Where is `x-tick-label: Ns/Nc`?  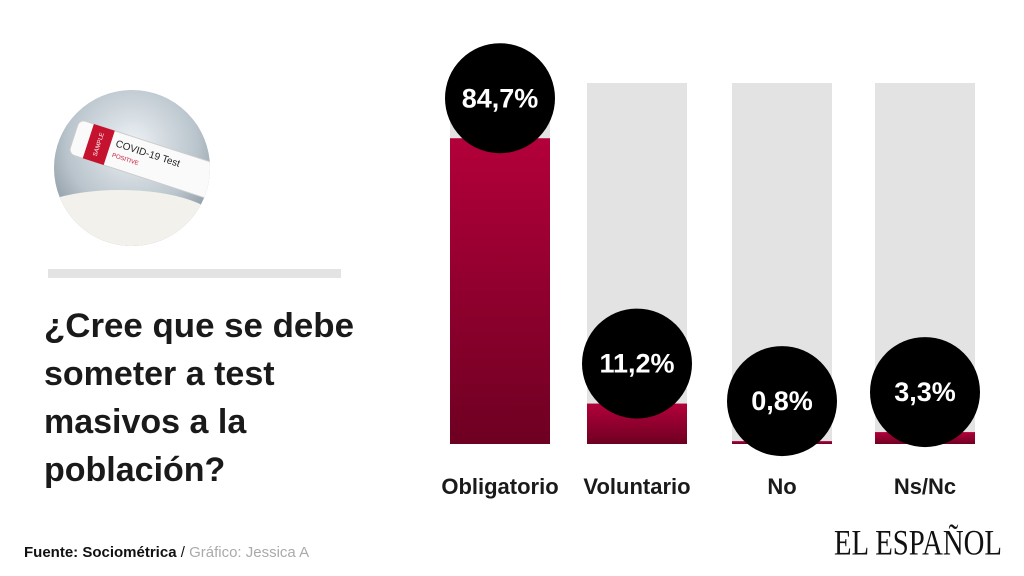 x-tick-label: Ns/Nc is located at coordinates (925, 486).